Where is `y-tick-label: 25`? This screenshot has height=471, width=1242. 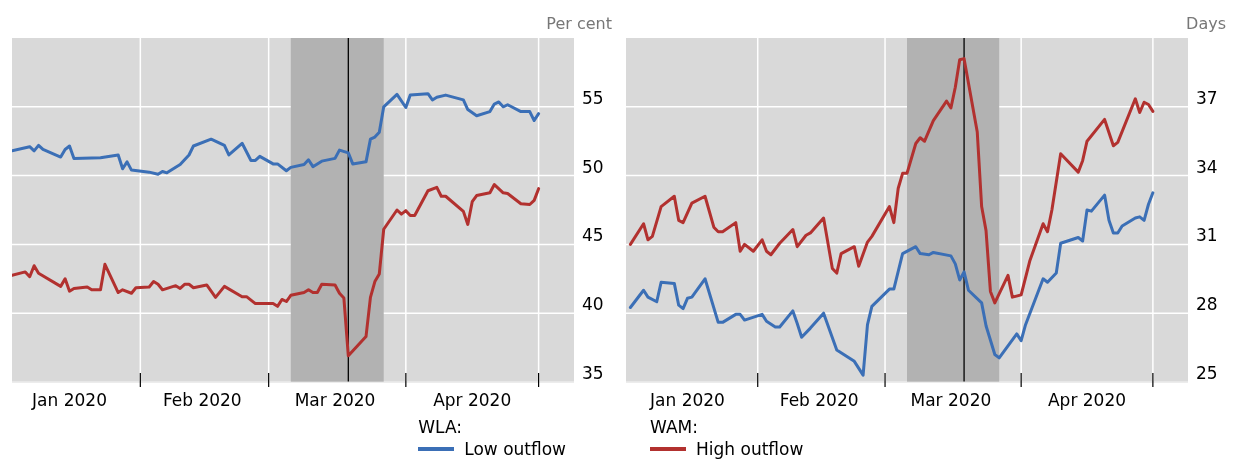
y-tick-label: 25 is located at coordinates (1207, 373).